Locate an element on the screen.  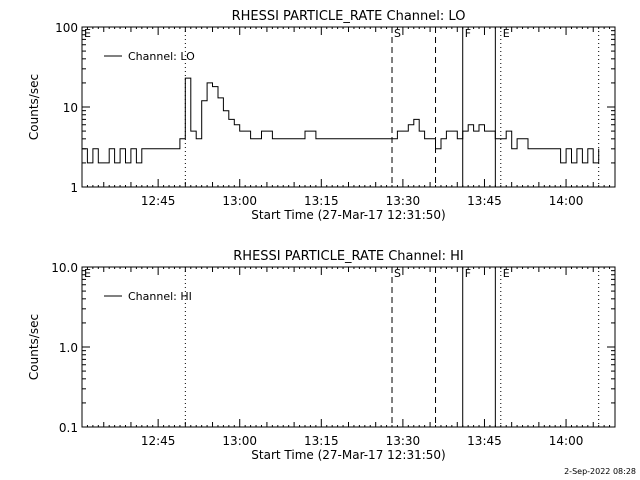
y-tick-label: 1 is located at coordinates (74, 188).